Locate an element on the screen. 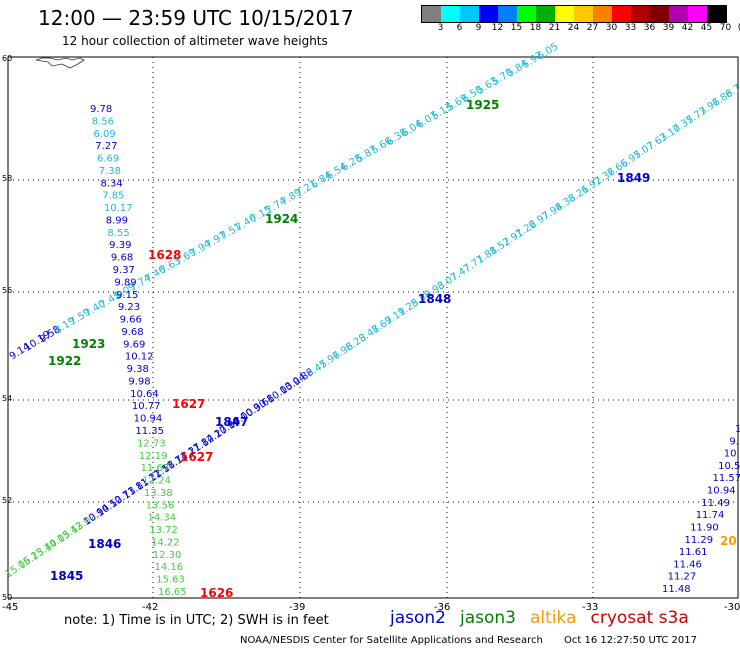  swh-value: 12.73 is located at coordinates (151, 443).